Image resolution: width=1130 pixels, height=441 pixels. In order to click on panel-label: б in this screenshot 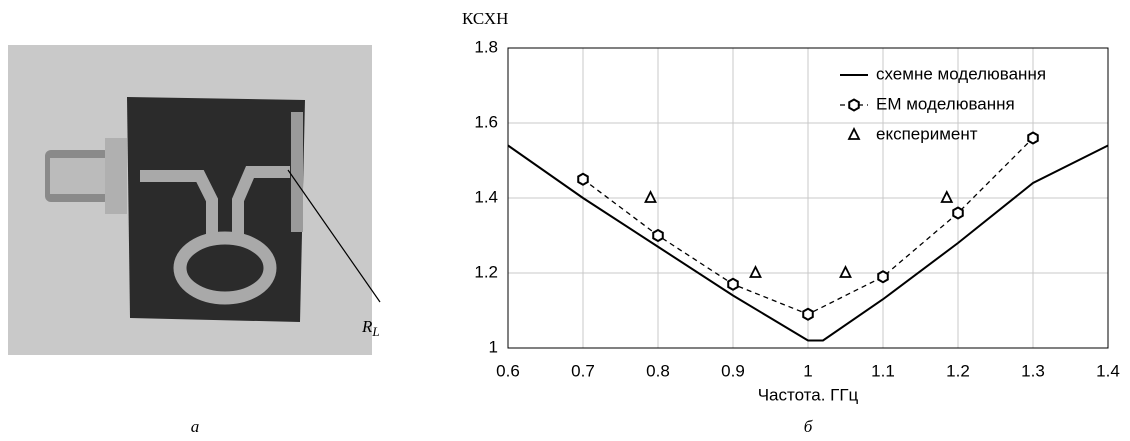, I will do `click(808, 426)`.